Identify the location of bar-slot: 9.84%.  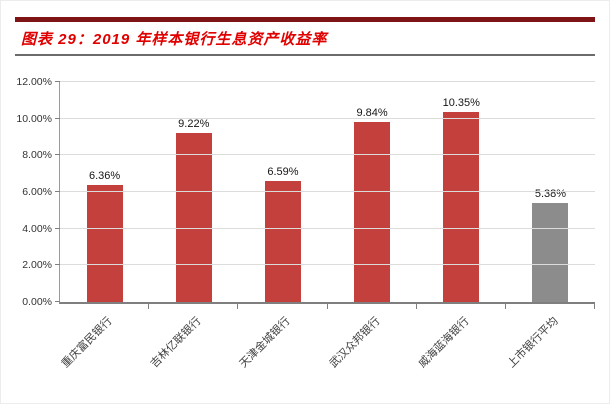
(372, 195).